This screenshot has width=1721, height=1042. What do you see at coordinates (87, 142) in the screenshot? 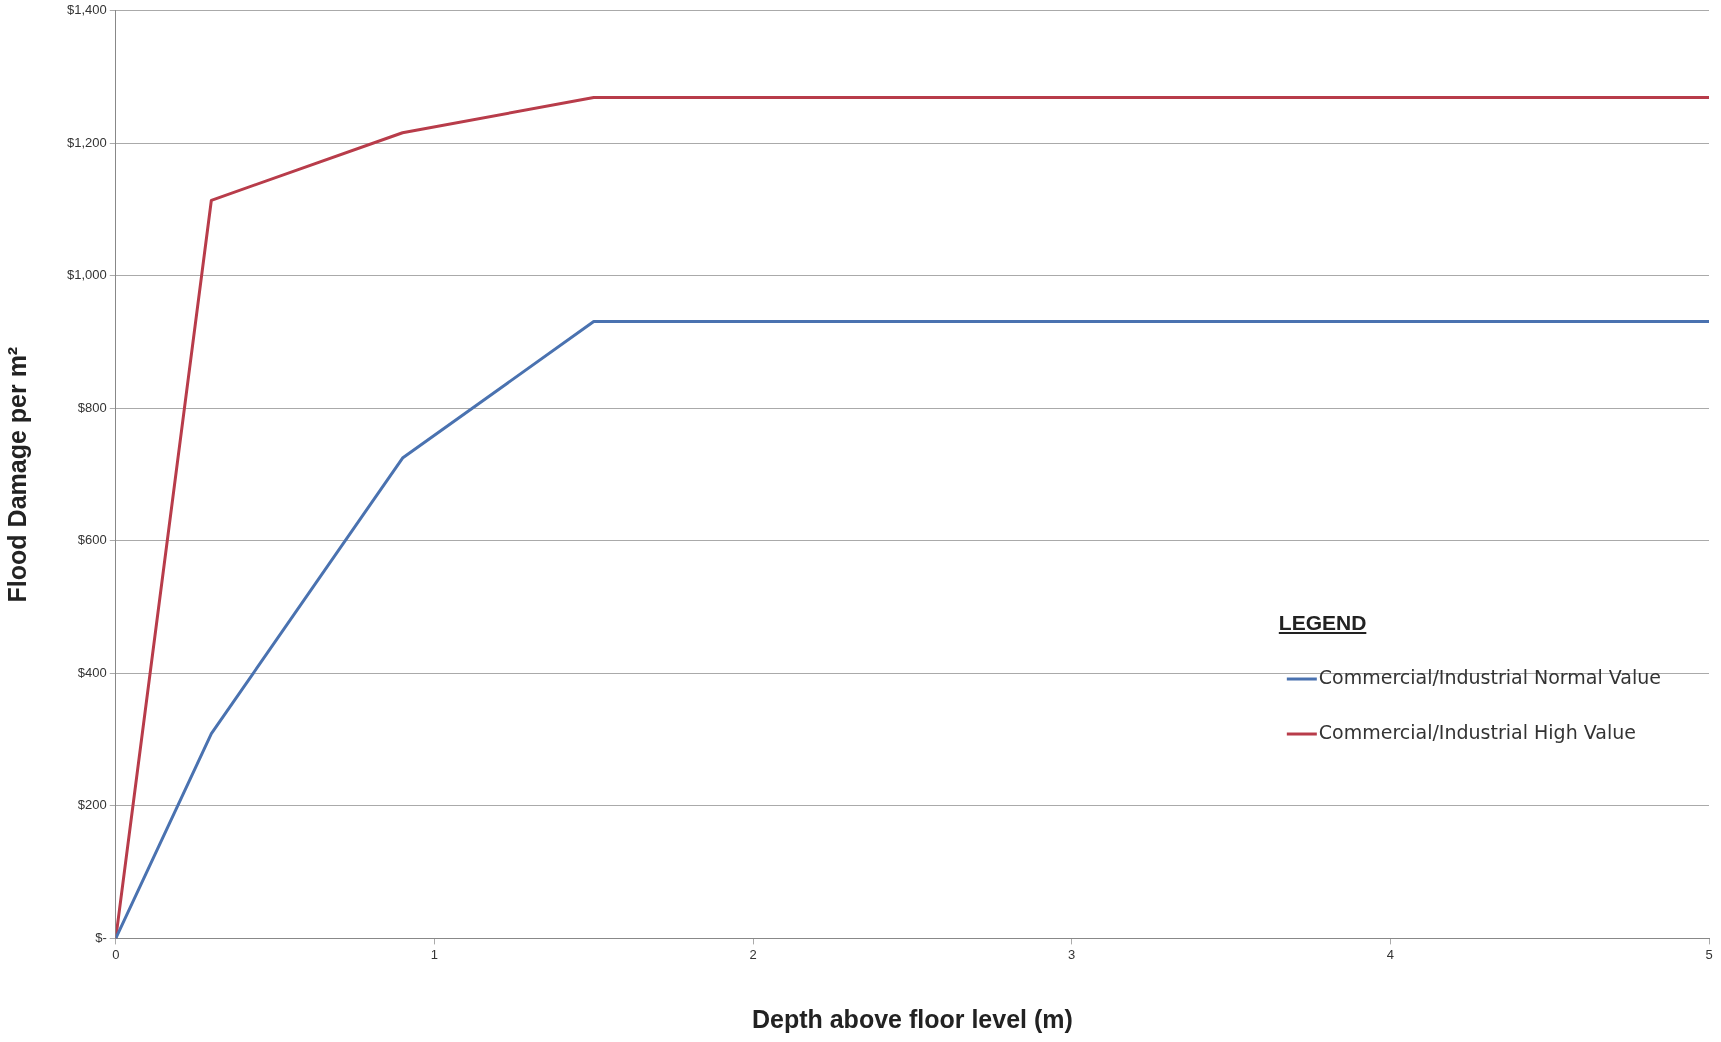
I see `y-tick-label: $1,200` at bounding box center [87, 142].